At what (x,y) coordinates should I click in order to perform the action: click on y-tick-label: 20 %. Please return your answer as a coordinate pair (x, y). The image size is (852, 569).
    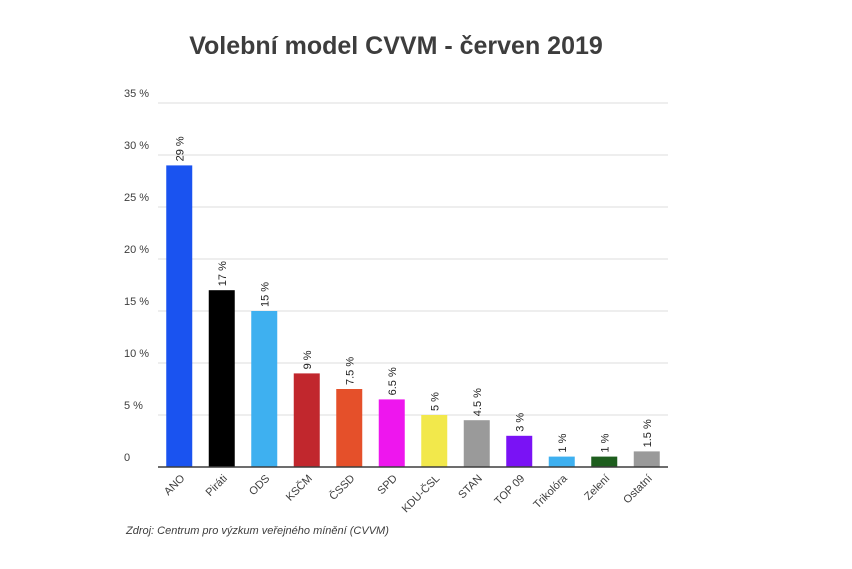
    Looking at the image, I should click on (136, 250).